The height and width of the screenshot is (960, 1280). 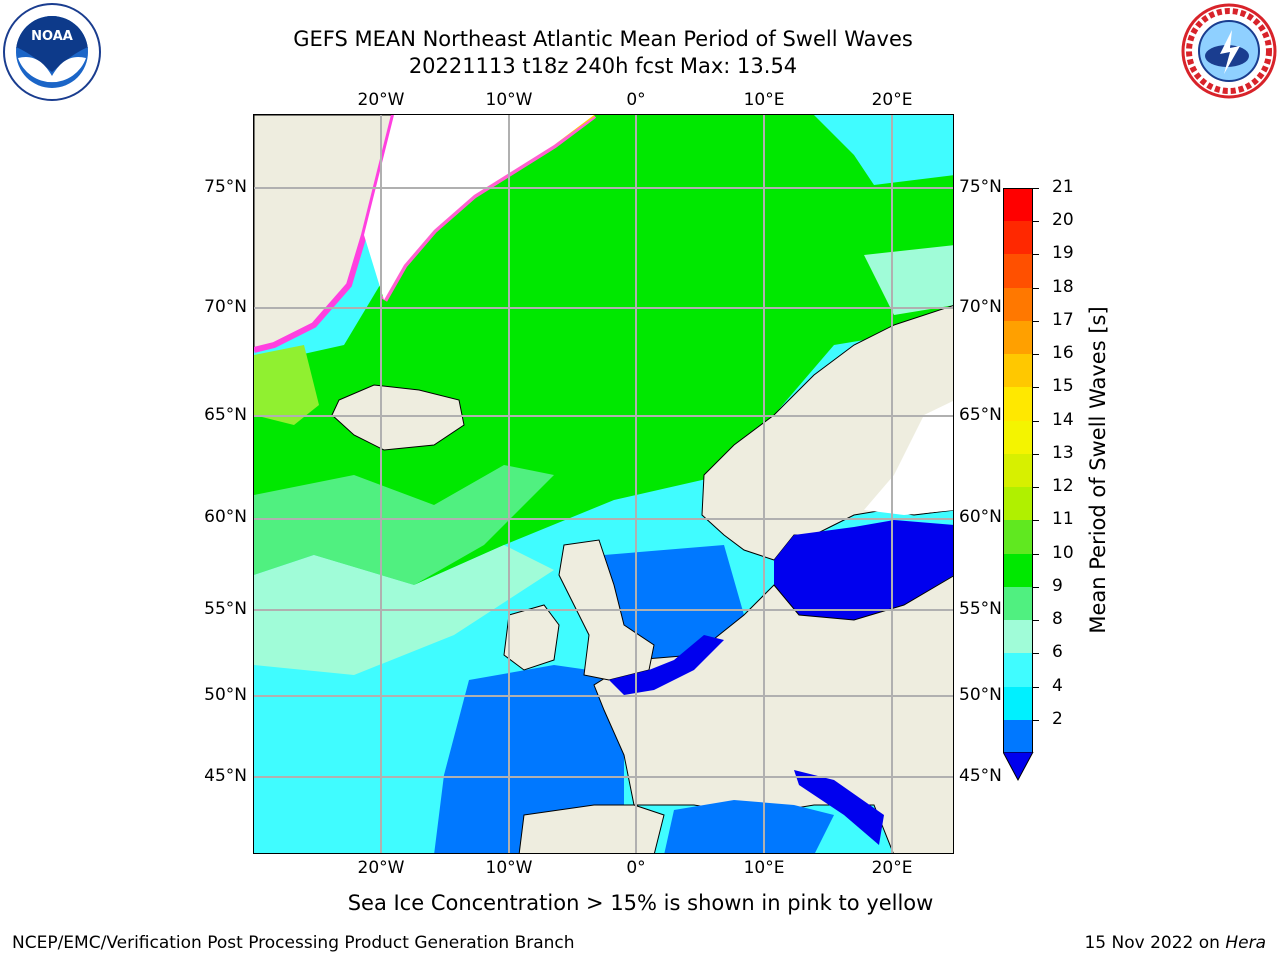 What do you see at coordinates (1063, 187) in the screenshot?
I see `colorbar-tick-label: 21` at bounding box center [1063, 187].